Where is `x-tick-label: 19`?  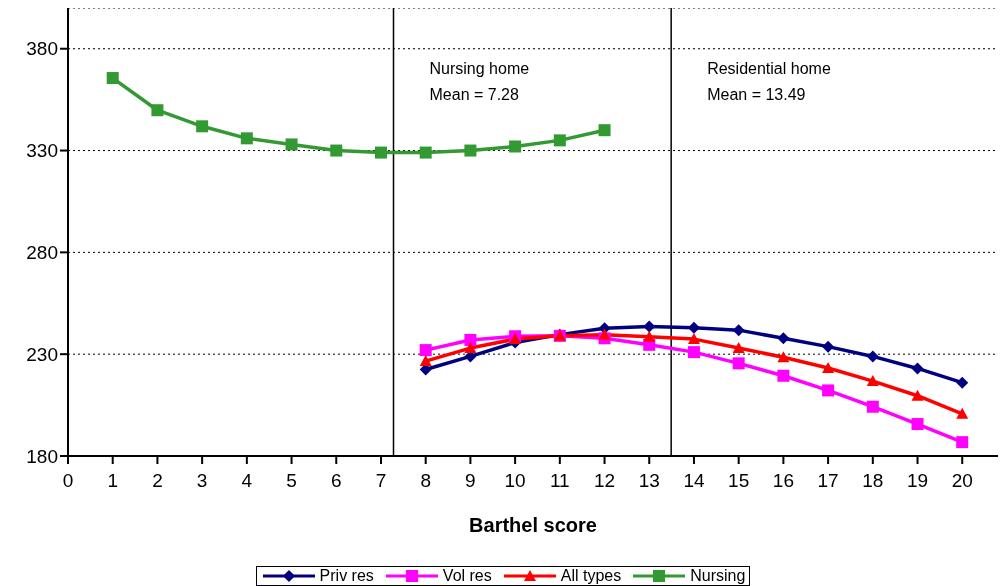
x-tick-label: 19 is located at coordinates (917, 481).